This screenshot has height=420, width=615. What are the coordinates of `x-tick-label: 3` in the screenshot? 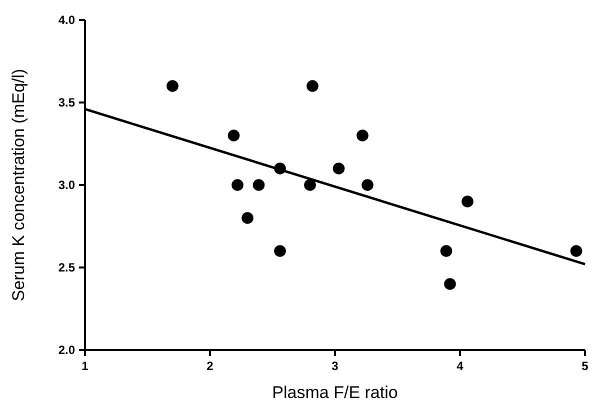 It's located at (335, 366).